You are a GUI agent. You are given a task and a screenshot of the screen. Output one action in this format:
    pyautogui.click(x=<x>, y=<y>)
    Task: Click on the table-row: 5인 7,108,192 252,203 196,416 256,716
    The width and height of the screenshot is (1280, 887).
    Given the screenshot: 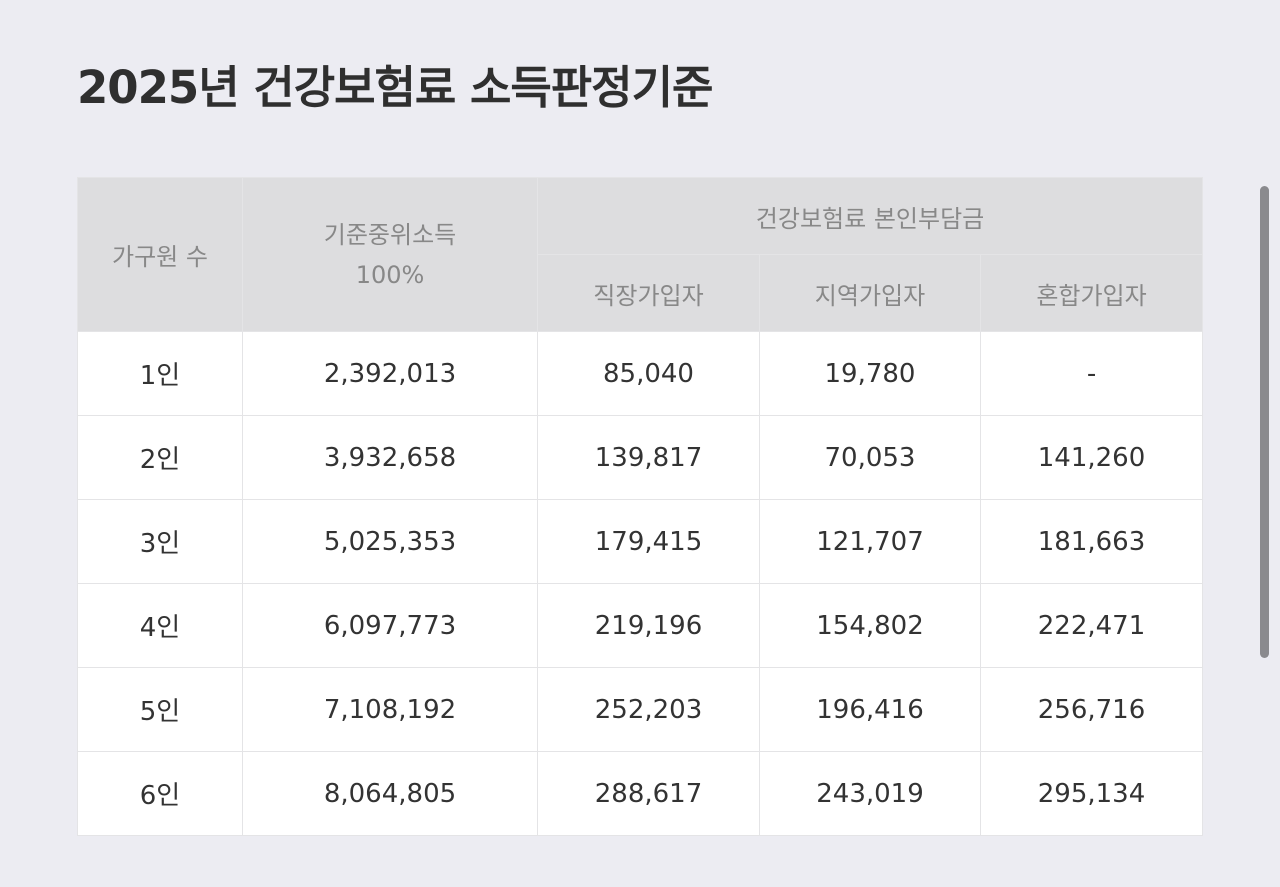 What is the action you would take?
    pyautogui.click(x=640, y=709)
    